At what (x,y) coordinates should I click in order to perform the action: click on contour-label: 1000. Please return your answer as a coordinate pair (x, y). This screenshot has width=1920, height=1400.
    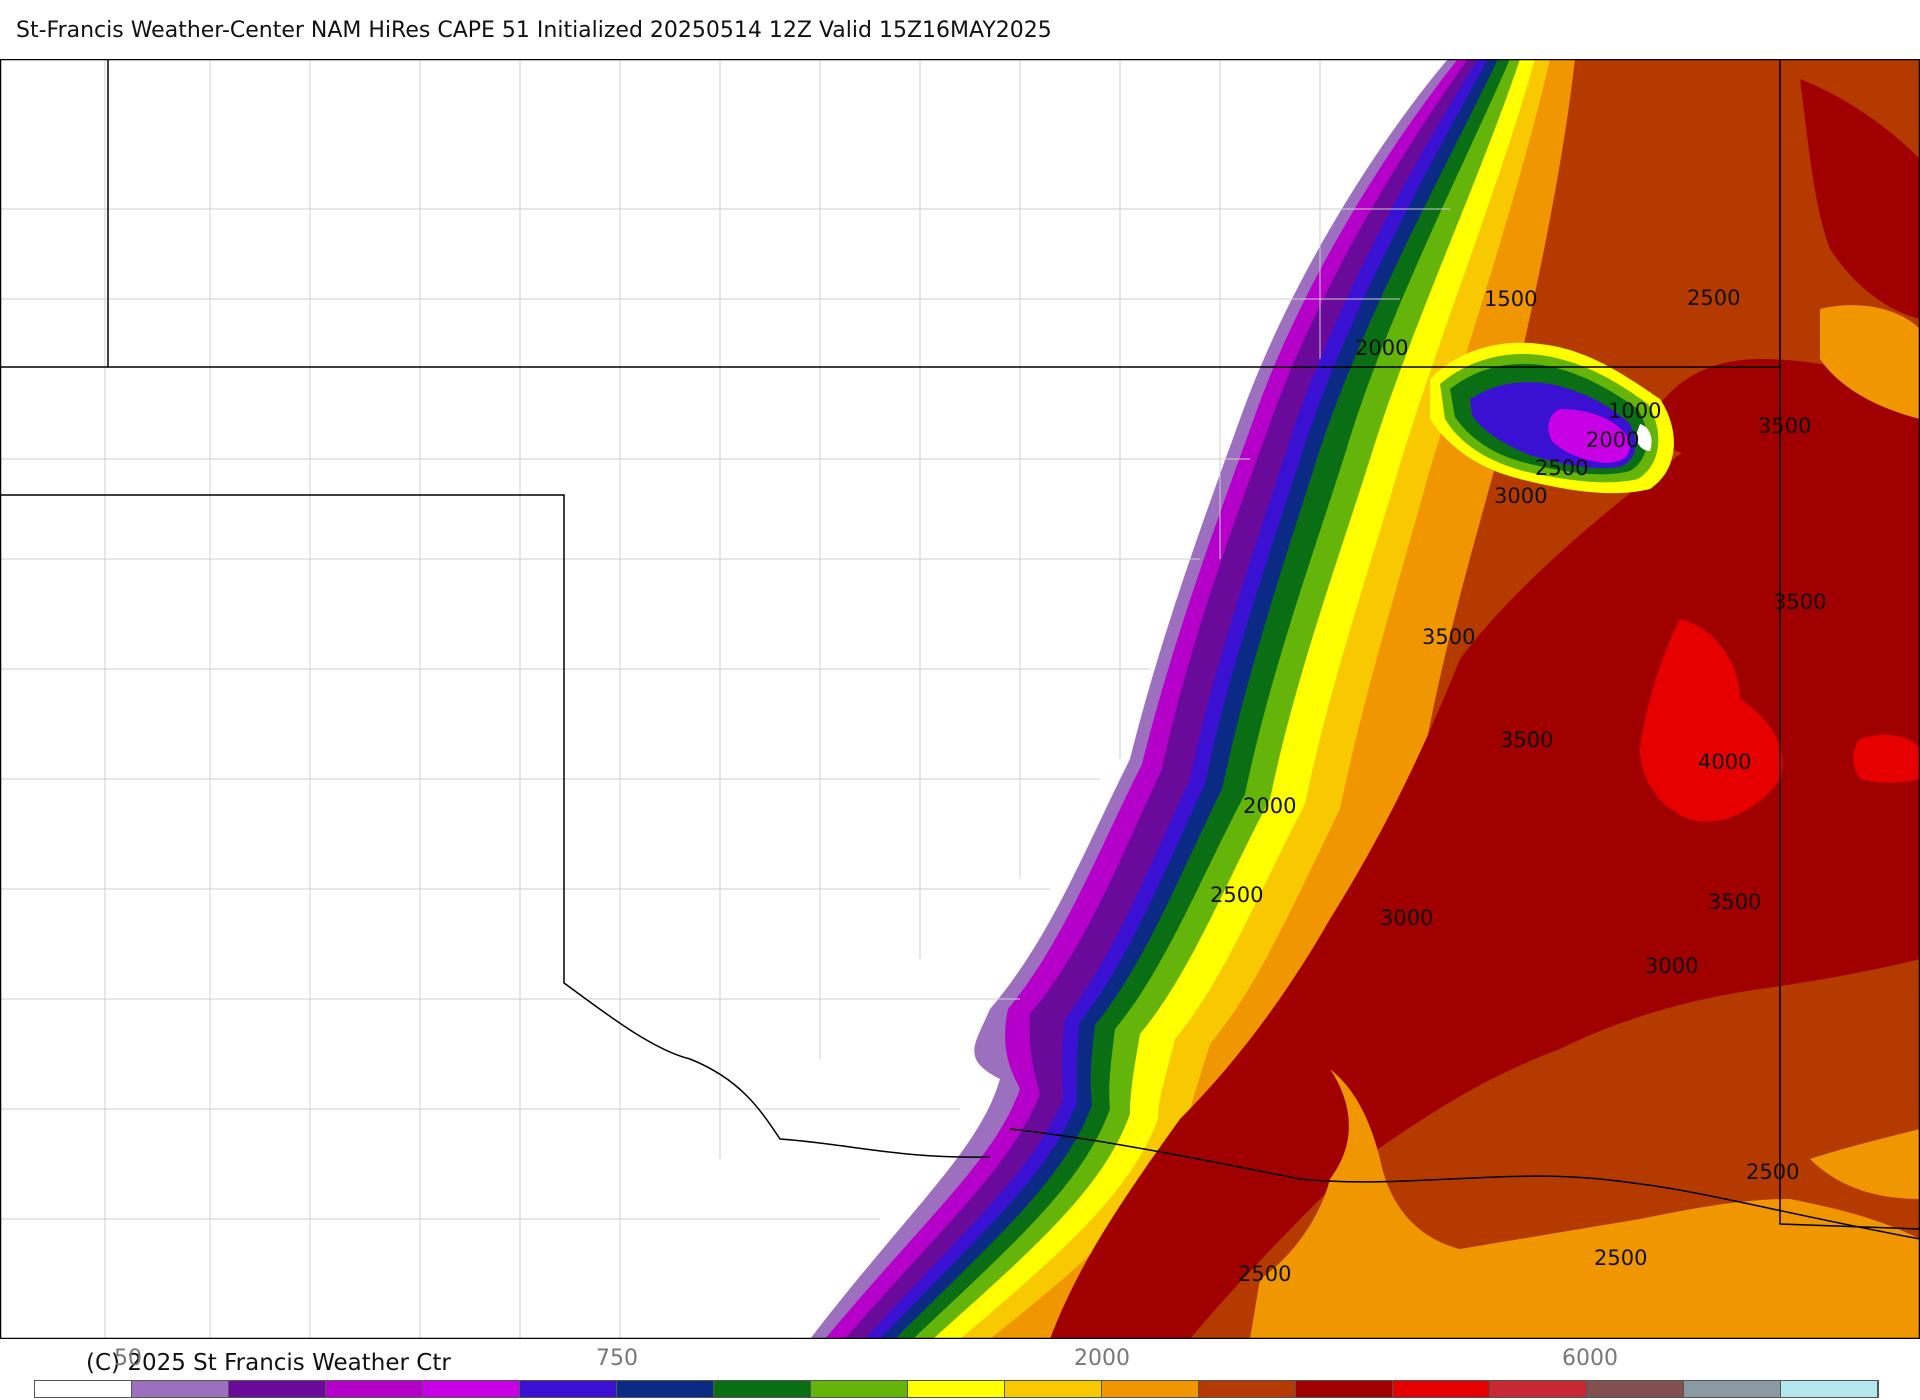
    Looking at the image, I should click on (1634, 411).